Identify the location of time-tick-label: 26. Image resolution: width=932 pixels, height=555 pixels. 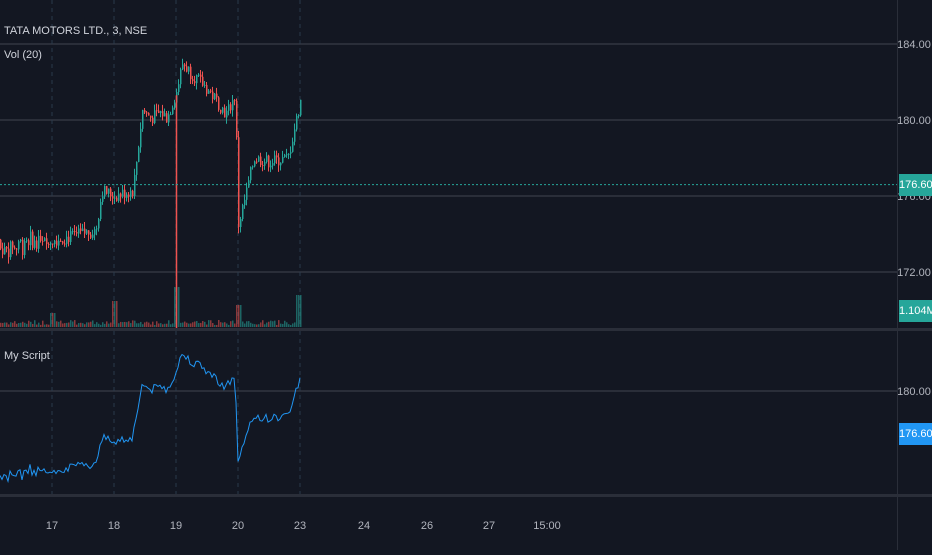
(427, 526).